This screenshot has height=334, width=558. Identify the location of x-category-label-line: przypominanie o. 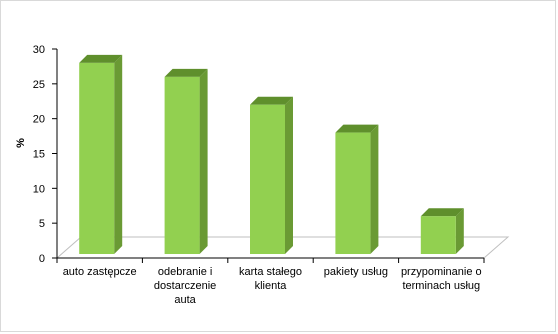
(441, 272).